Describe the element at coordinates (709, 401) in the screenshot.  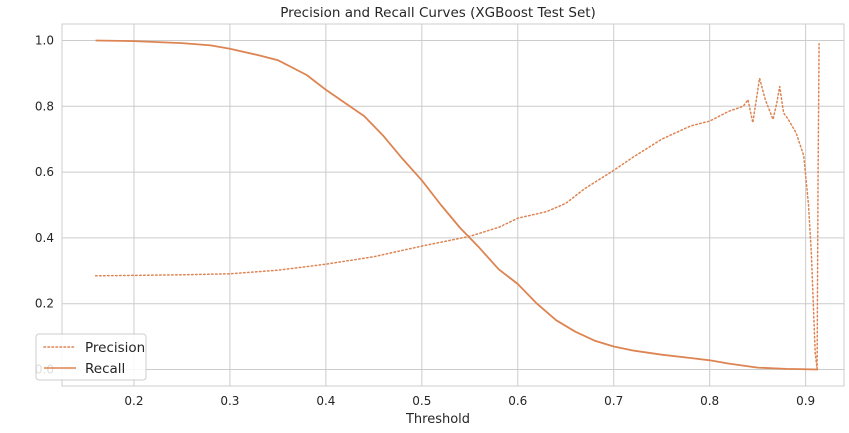
I see `x-tick-label: 0.8` at that location.